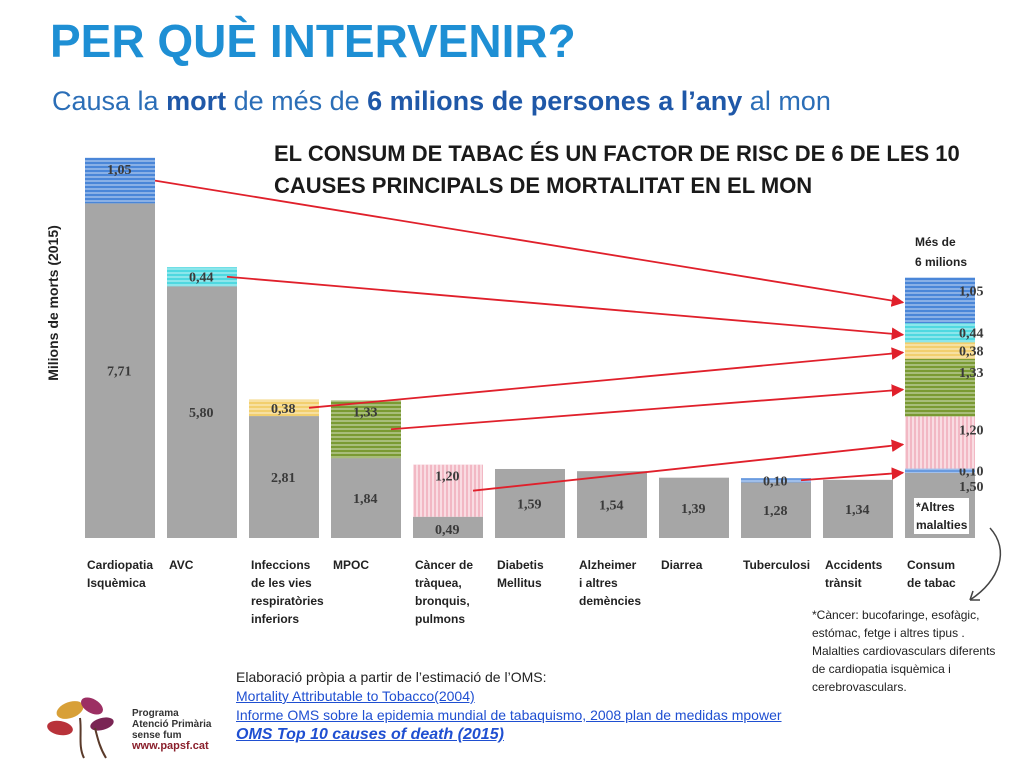 This screenshot has width=1024, height=768. I want to click on footnote-line: estómac, fetge i altres tipus ., so click(888, 633).